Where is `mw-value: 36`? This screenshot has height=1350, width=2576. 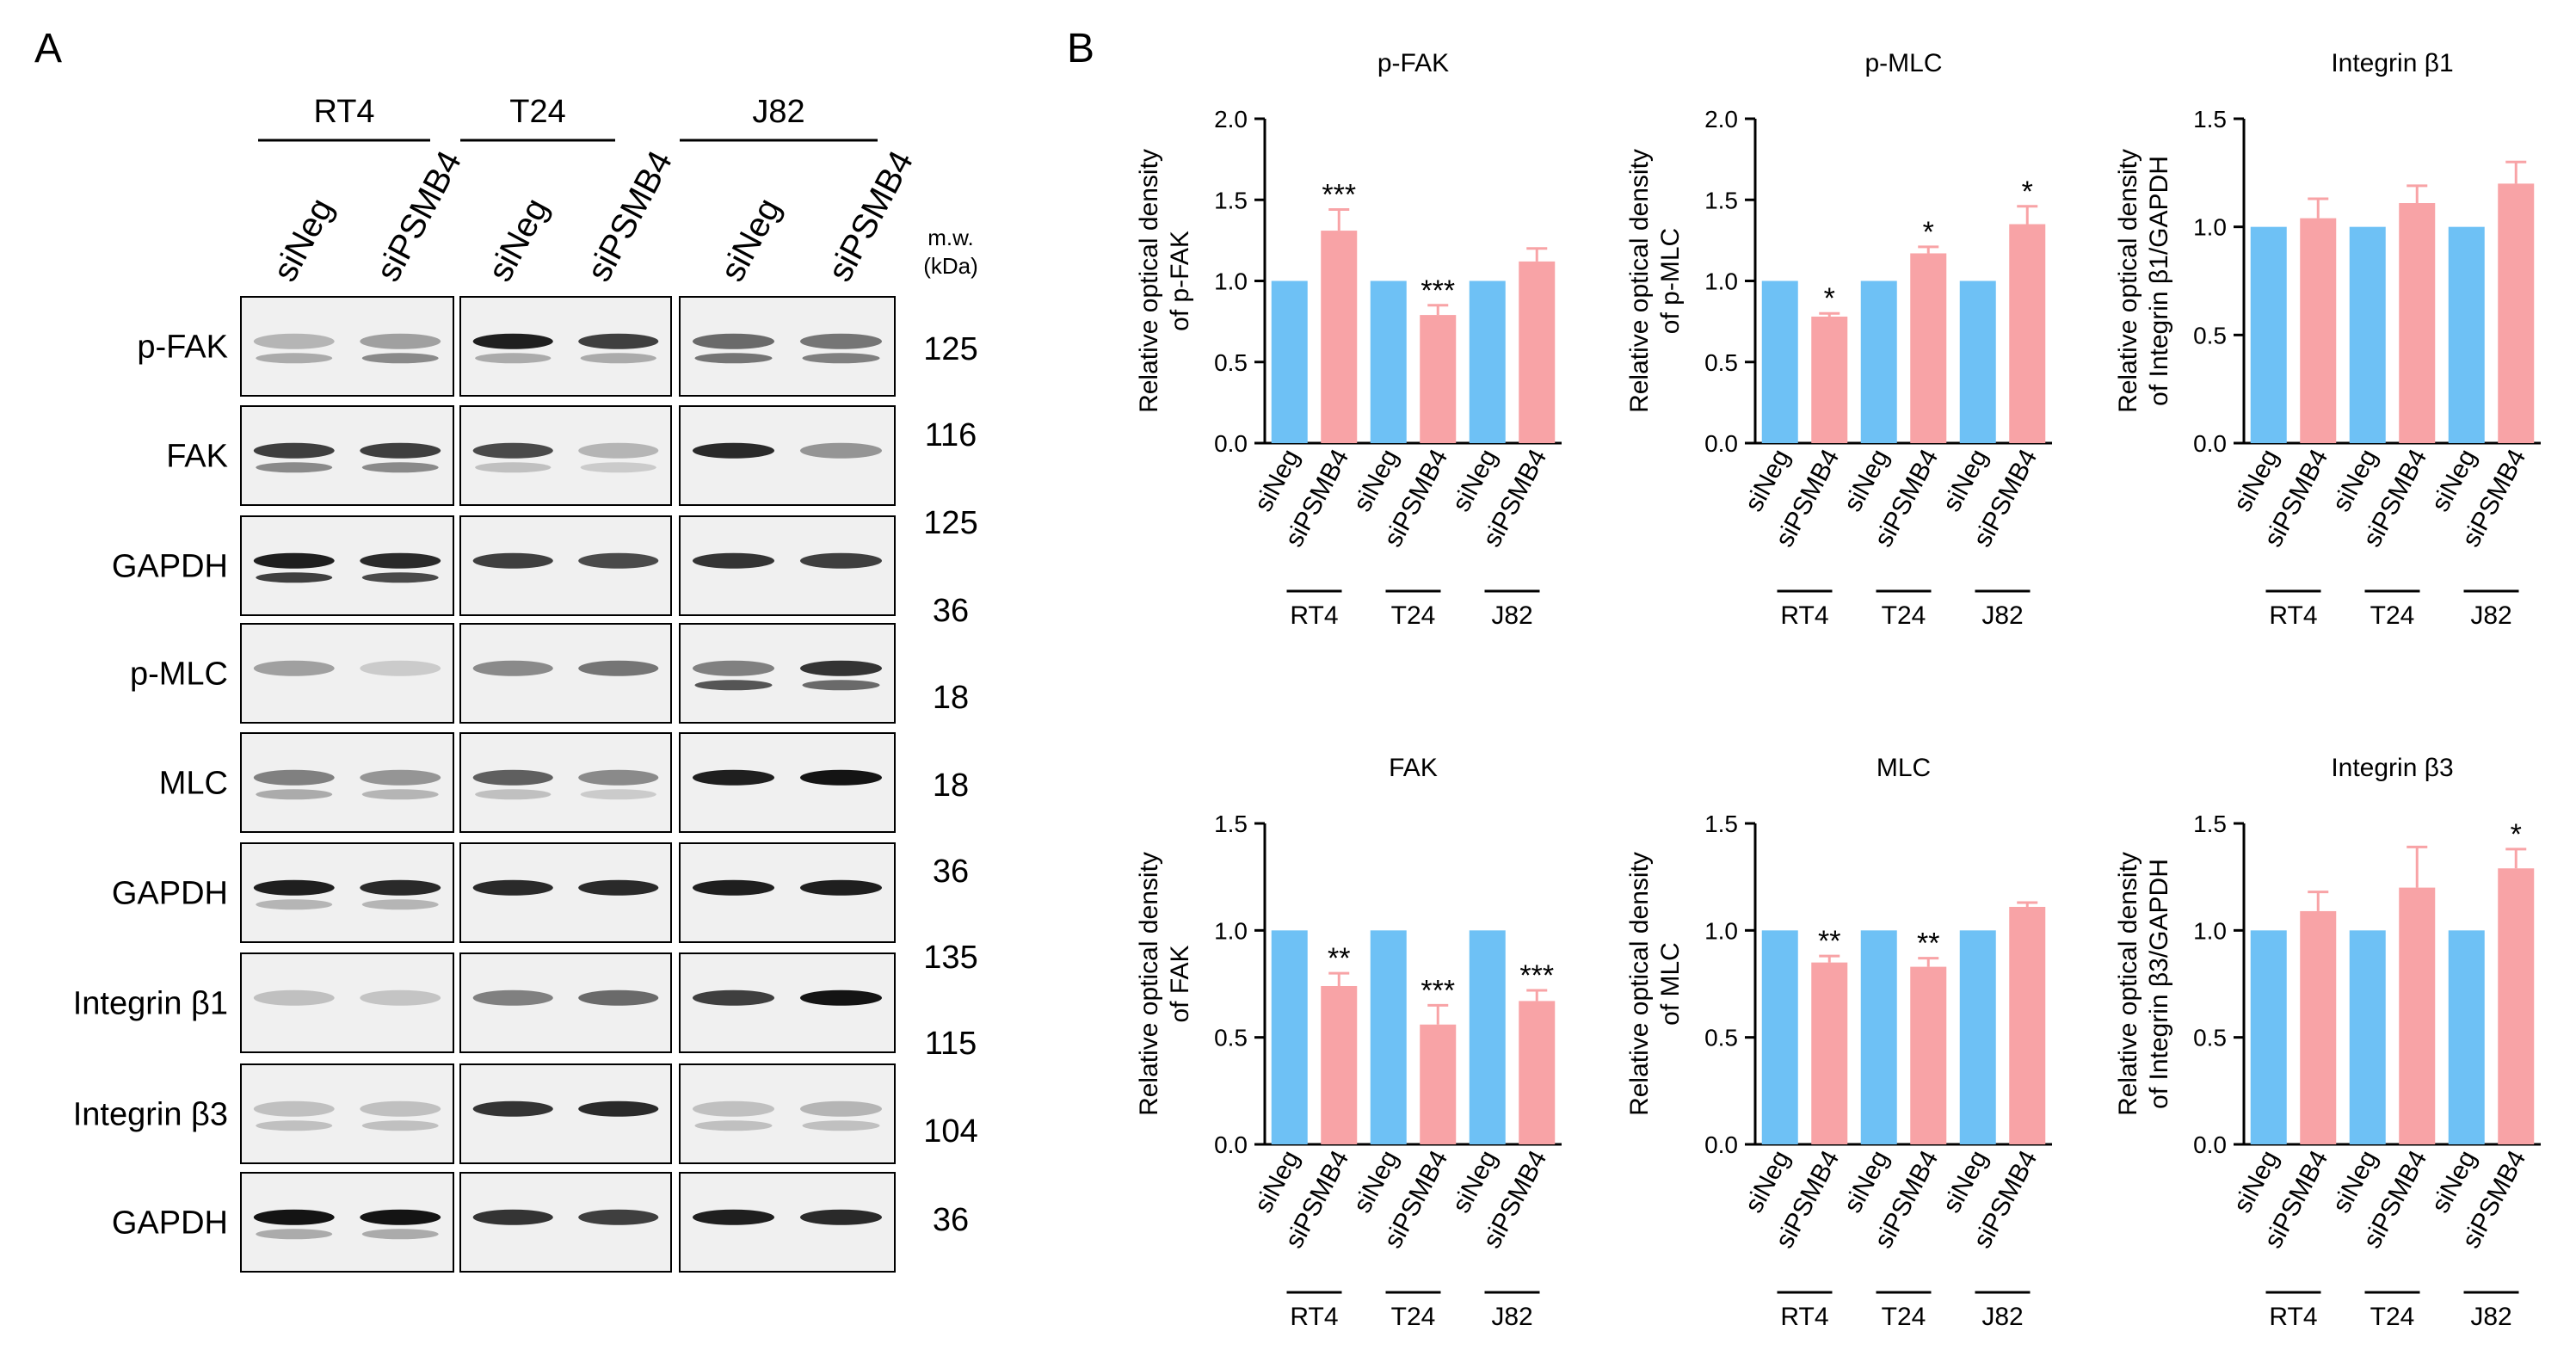
mw-value: 36 is located at coordinates (951, 872).